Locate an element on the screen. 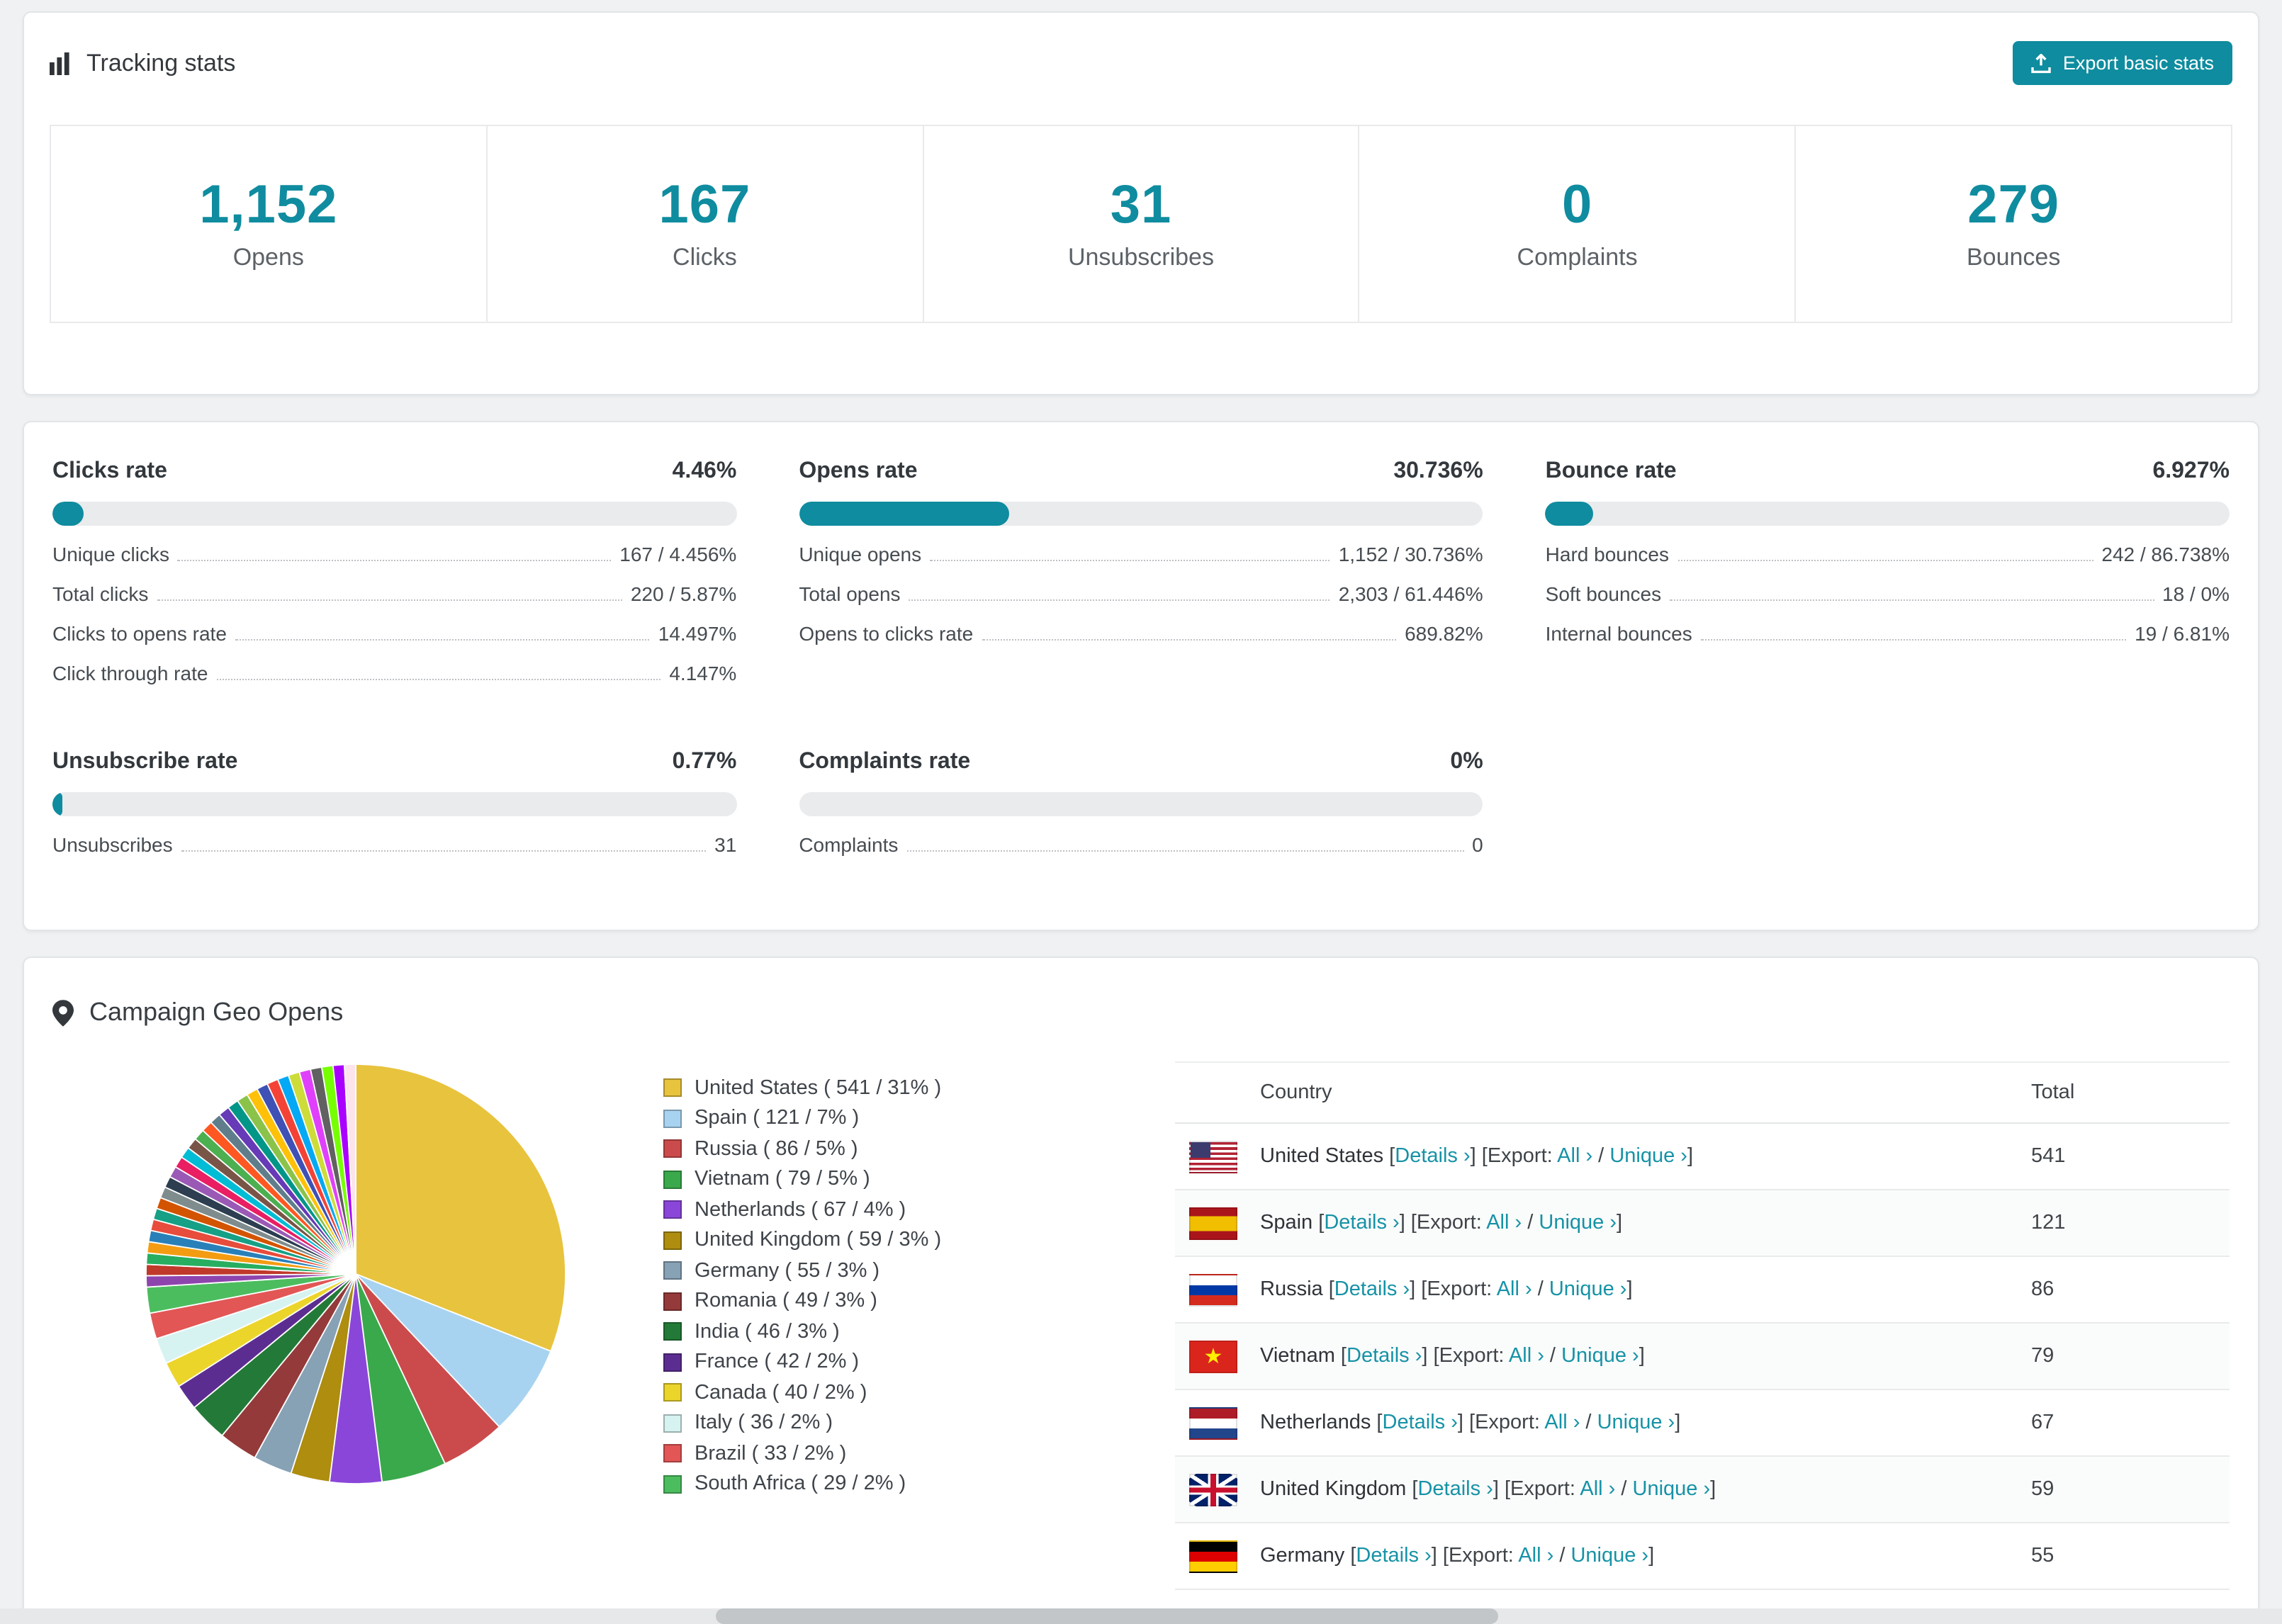  legend-item: Spain ( 121 / 7% ) is located at coordinates (876, 1118).